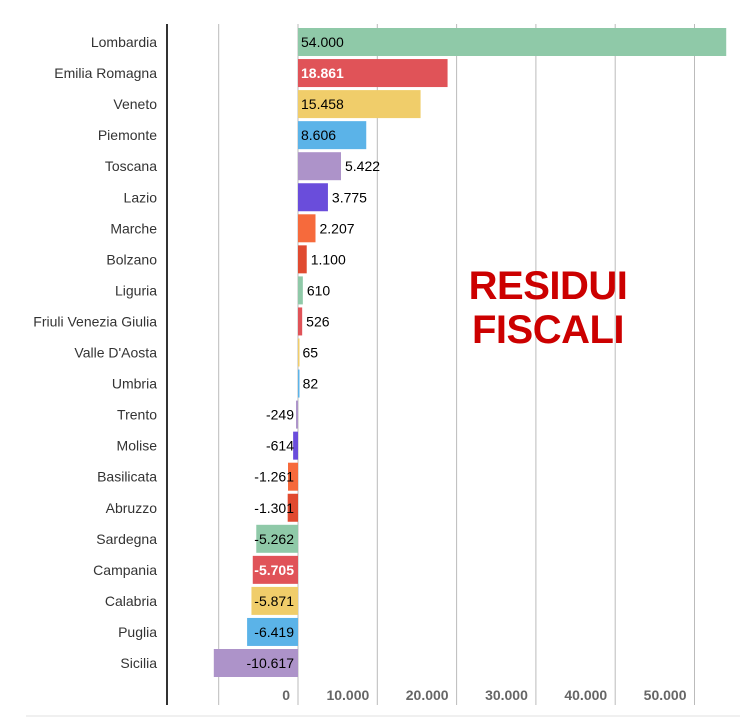 The image size is (746, 728). Describe the element at coordinates (311, 384) in the screenshot. I see `value-label-umbria: 82` at that location.